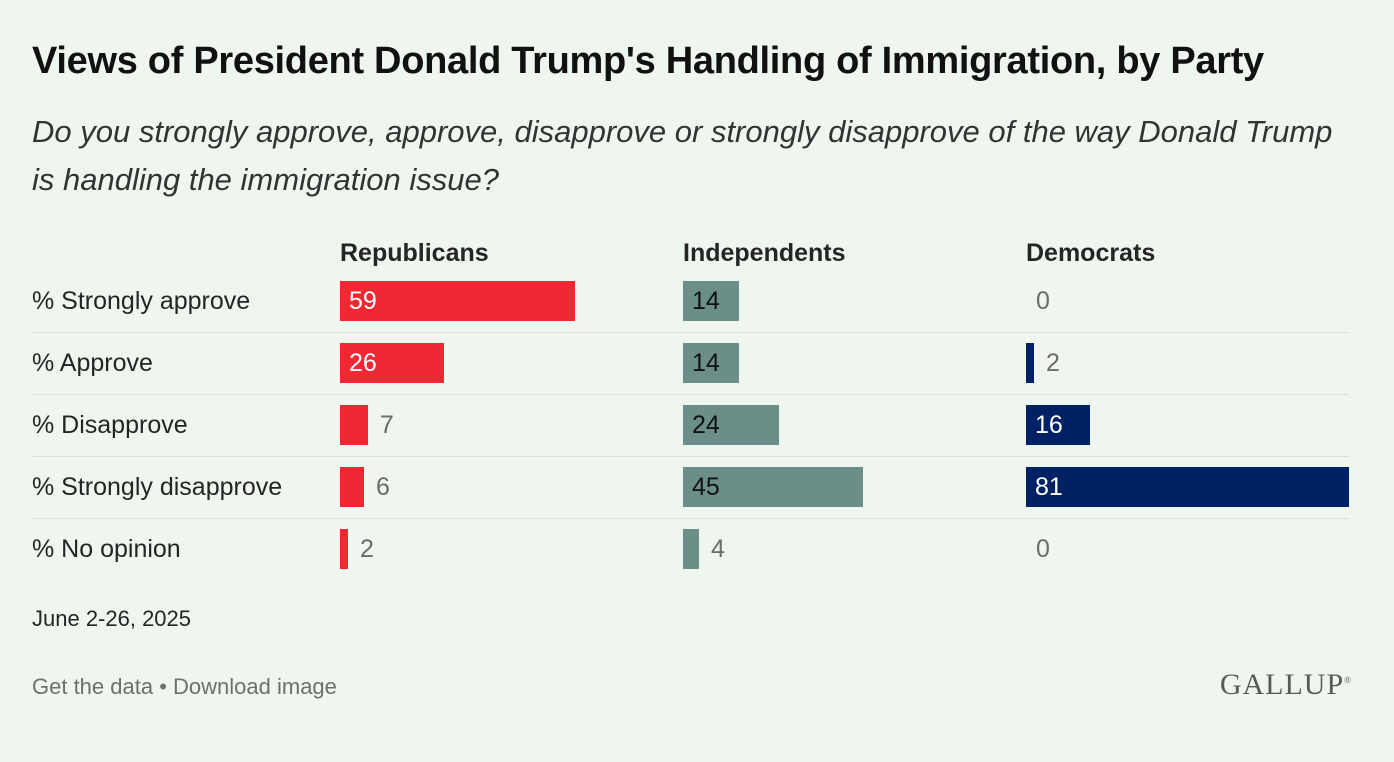  I want to click on column-header-democrats: Democrats, so click(1091, 253).